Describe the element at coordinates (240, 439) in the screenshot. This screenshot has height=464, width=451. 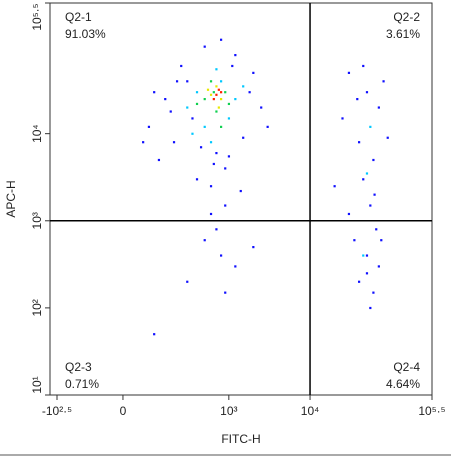
I see `x-axis-title: FITC-H` at that location.